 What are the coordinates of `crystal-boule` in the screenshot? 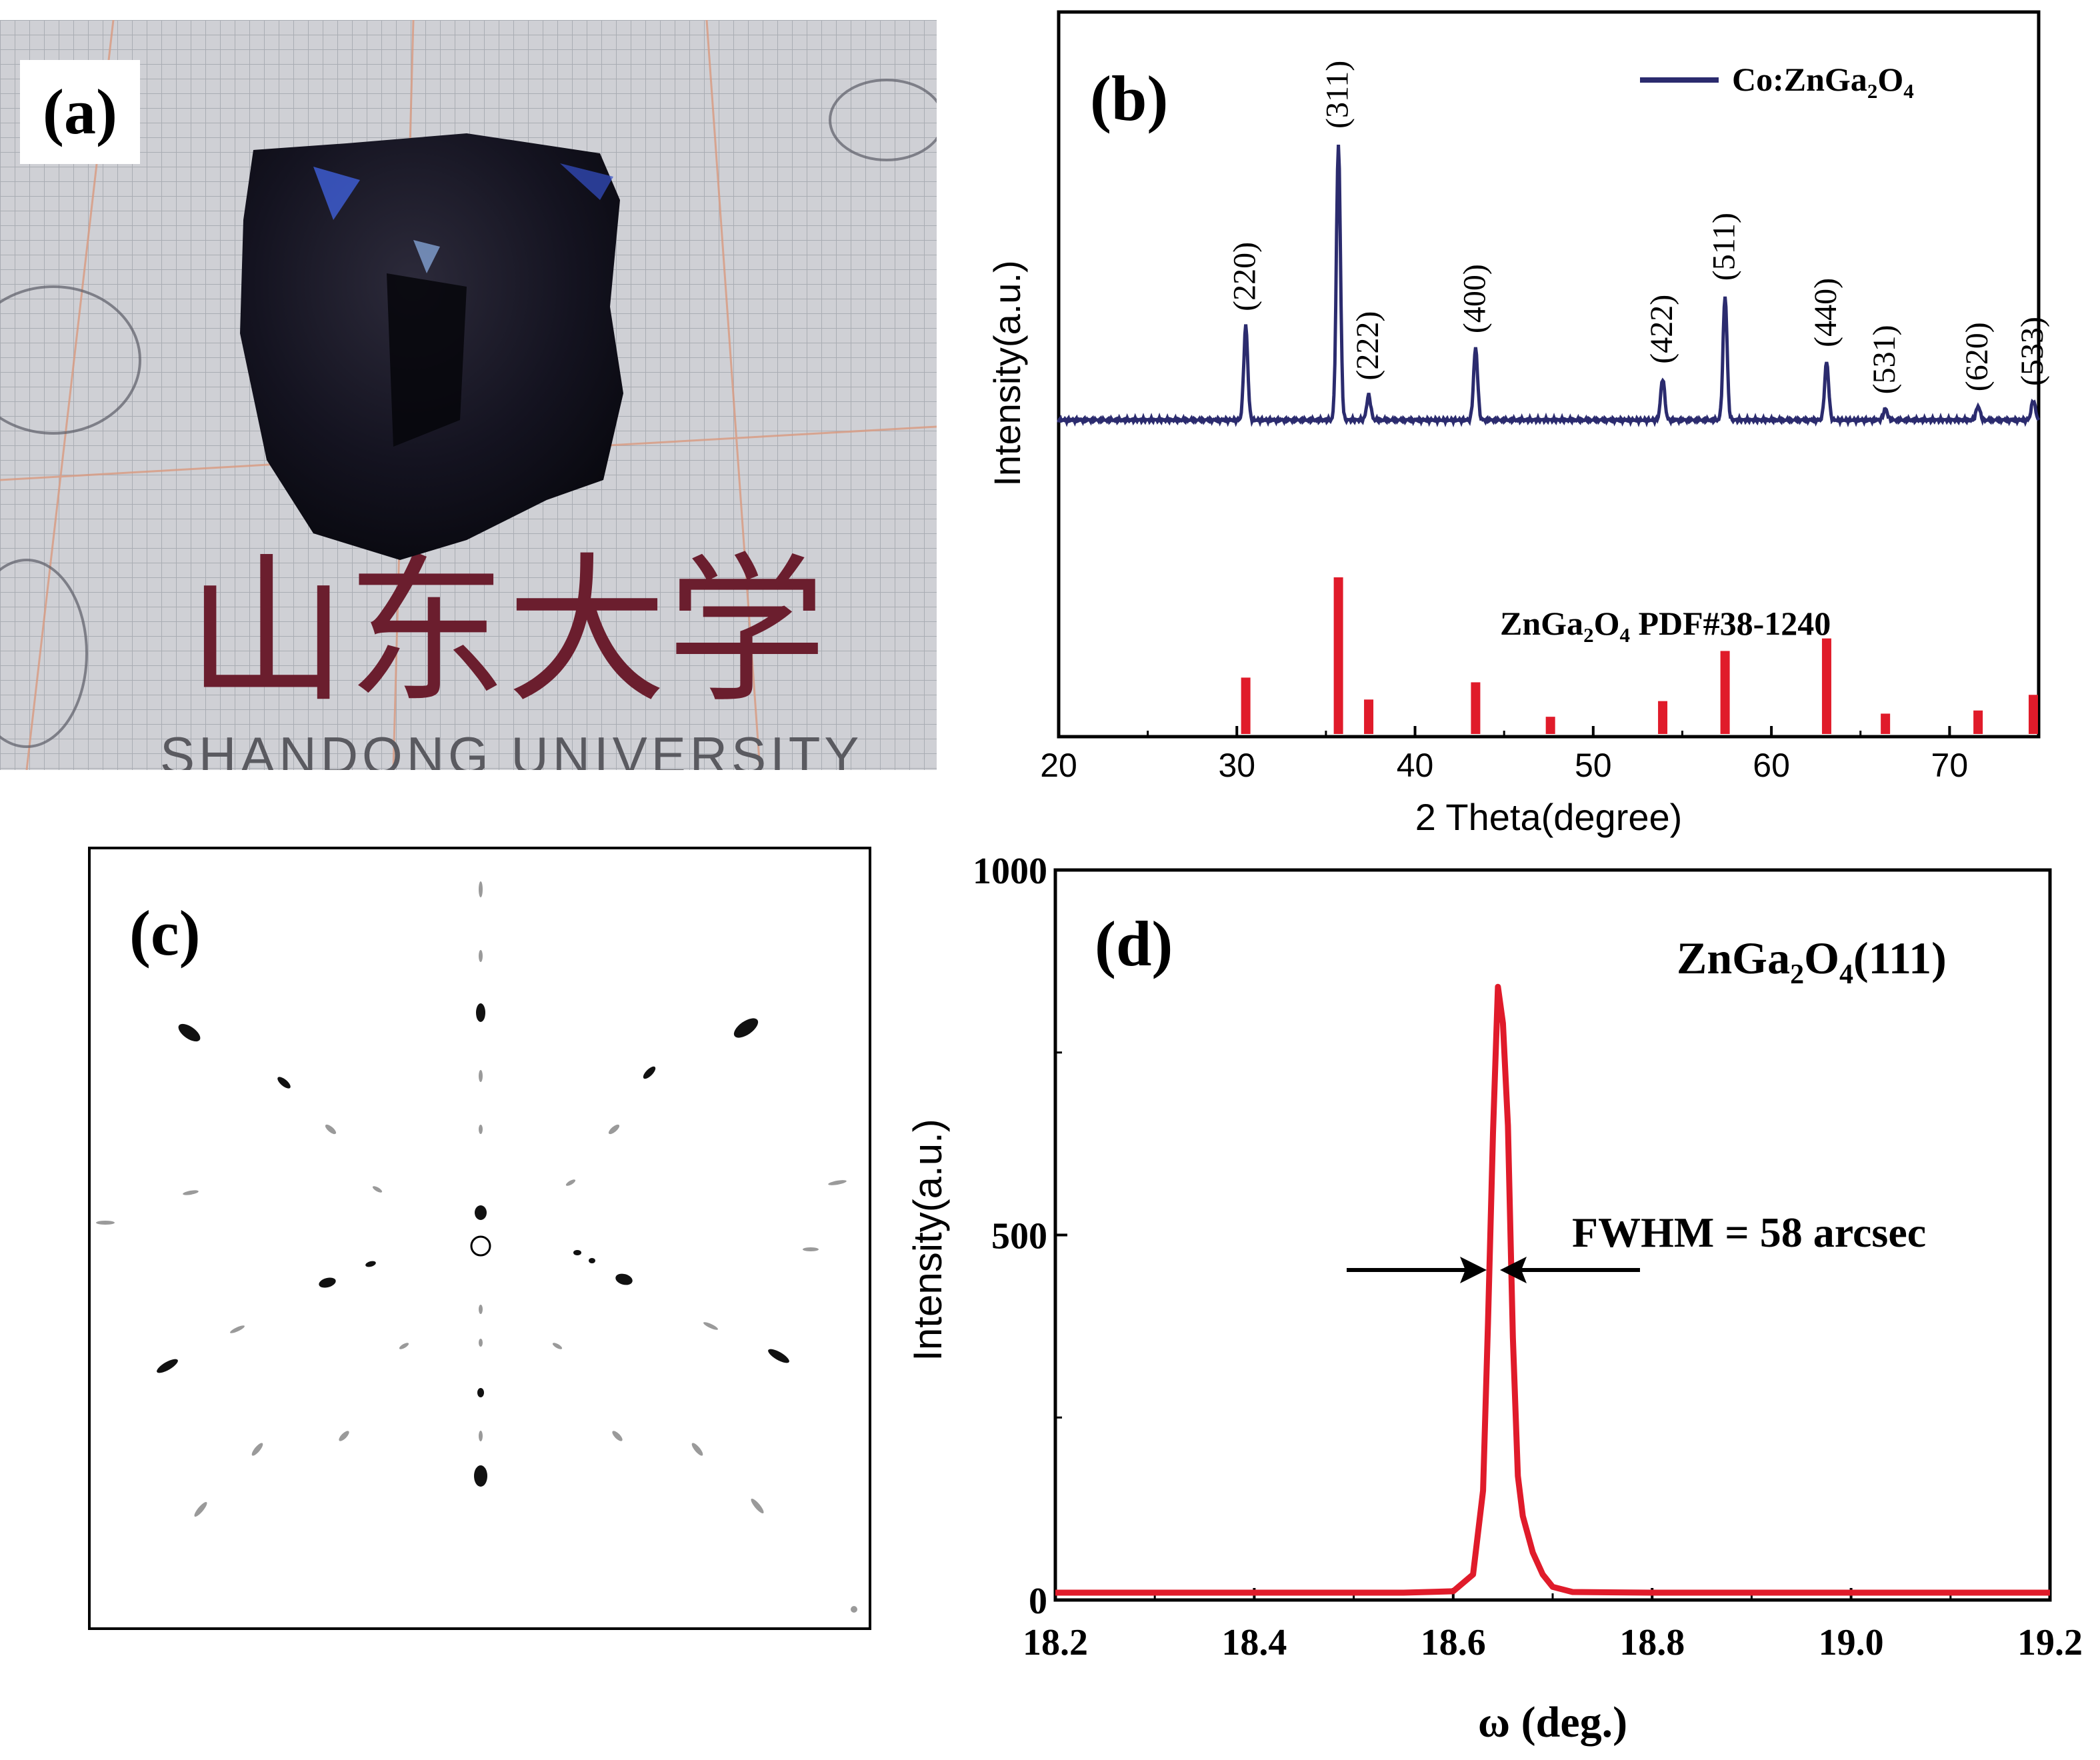 It's located at (431, 346).